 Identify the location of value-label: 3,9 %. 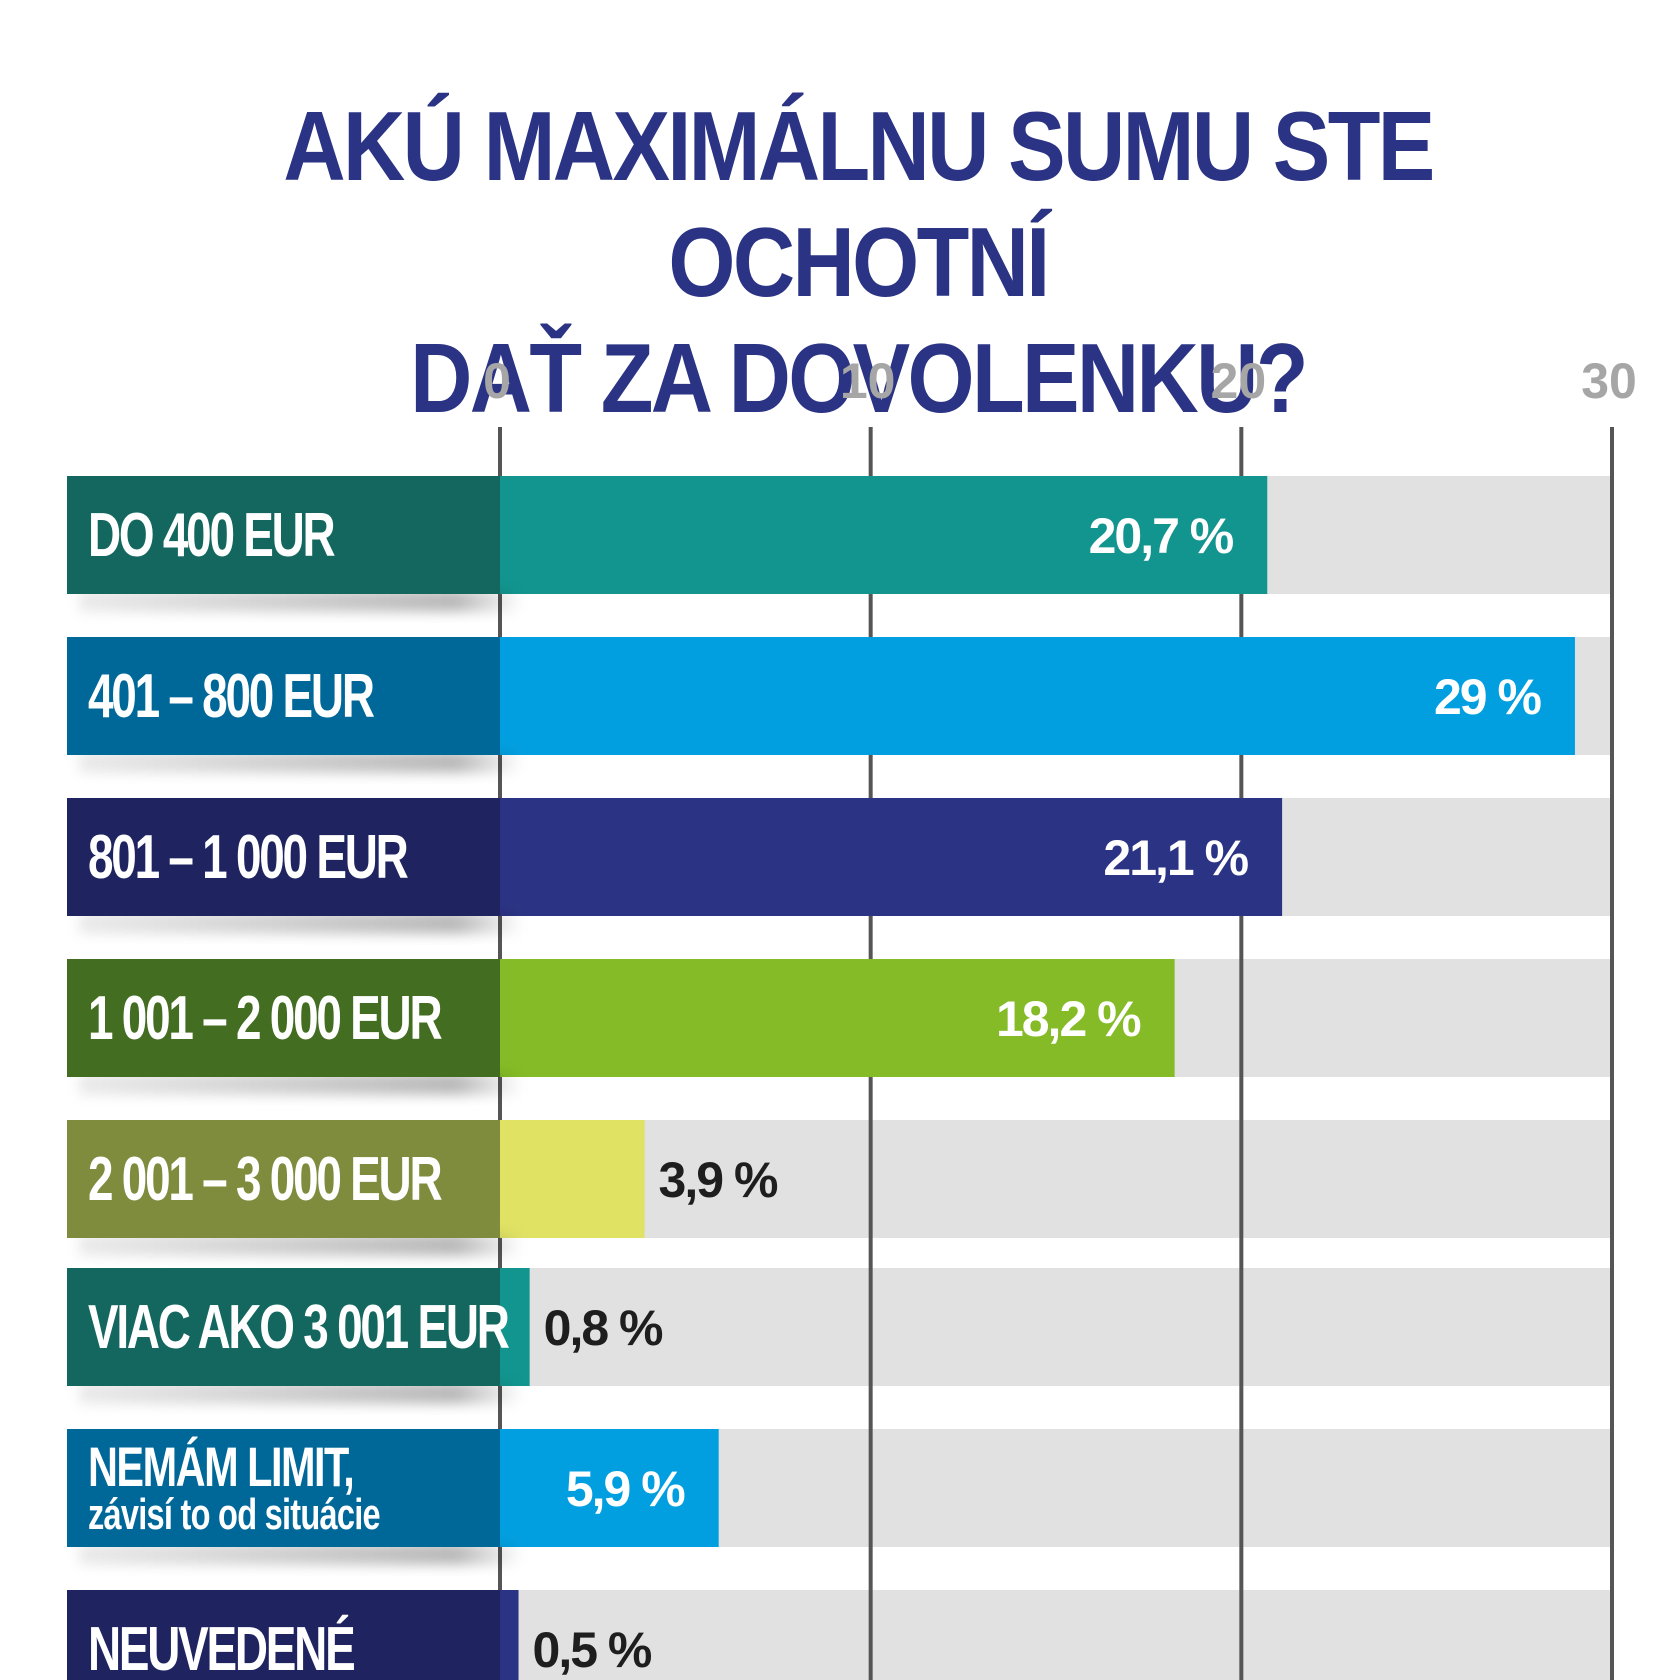
(718, 1180).